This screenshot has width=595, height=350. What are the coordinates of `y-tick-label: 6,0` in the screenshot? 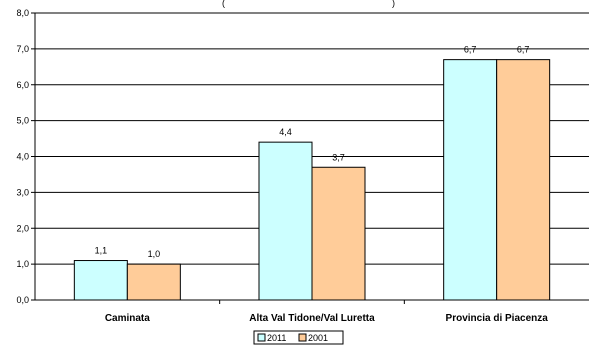 It's located at (22, 85).